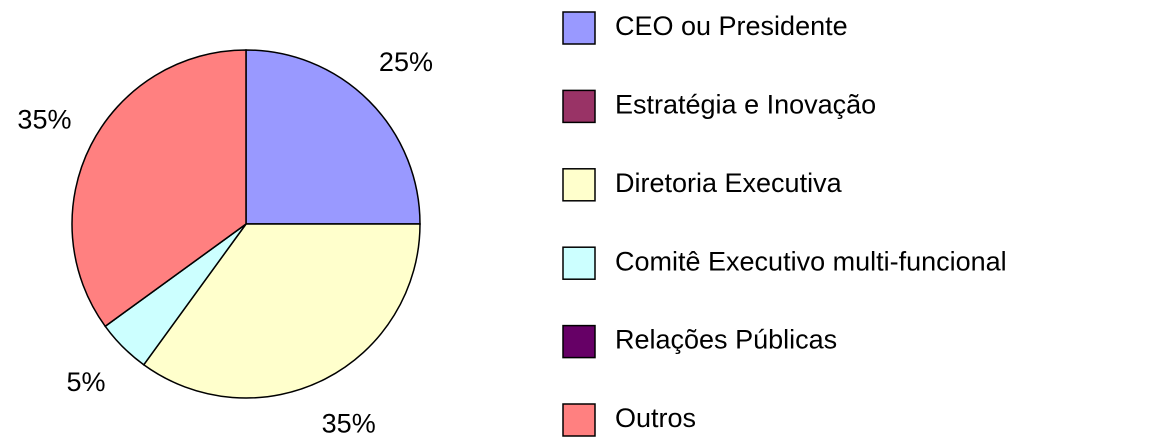 The width and height of the screenshot is (1162, 443). Describe the element at coordinates (745, 105) in the screenshot. I see `legend-label: Estratégia e Inovação` at that location.